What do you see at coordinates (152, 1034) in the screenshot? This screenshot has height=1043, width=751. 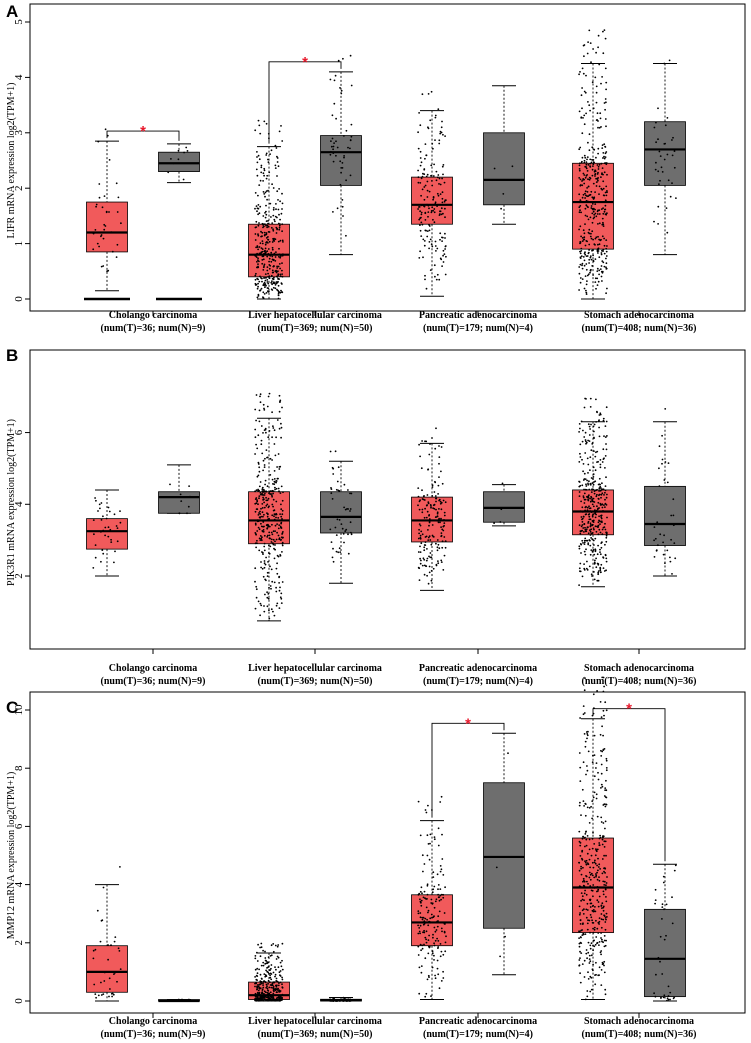 I see `category-counts: (num(T)=36; num(N)=9)` at bounding box center [152, 1034].